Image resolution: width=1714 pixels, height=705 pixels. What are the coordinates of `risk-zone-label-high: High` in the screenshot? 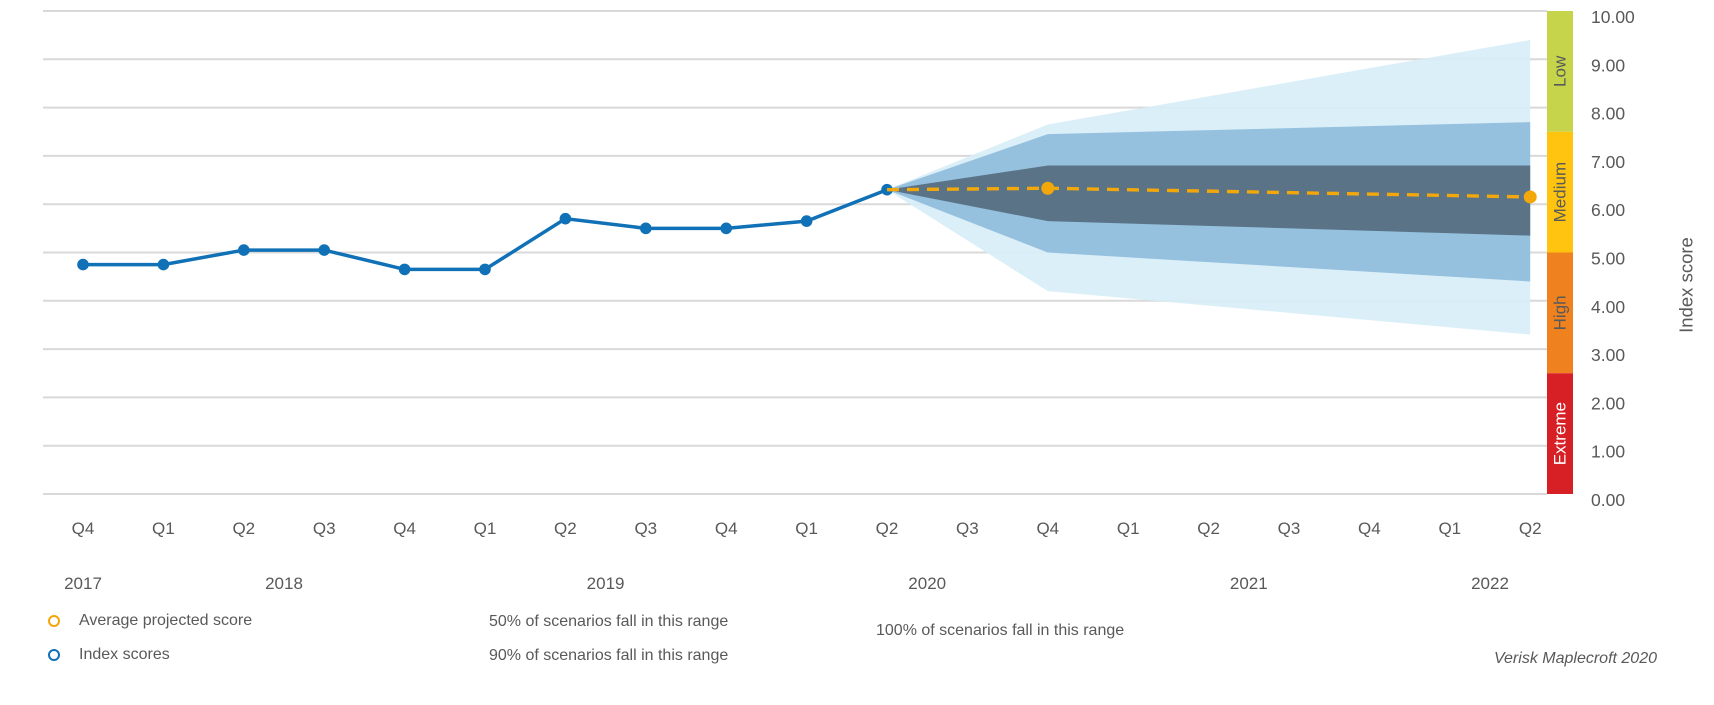 It's located at (1560, 312).